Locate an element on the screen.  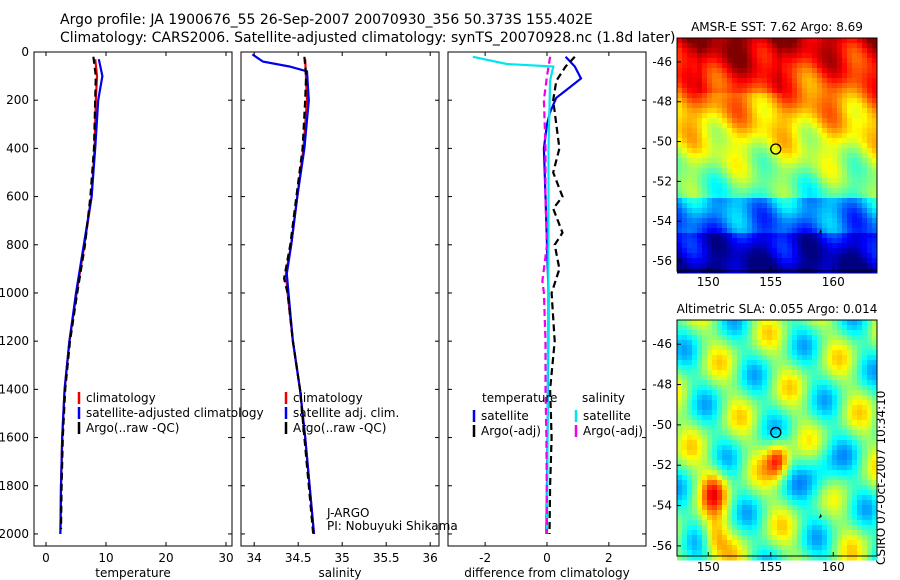
y-tick-label: 1800 is located at coordinates (14, 486).